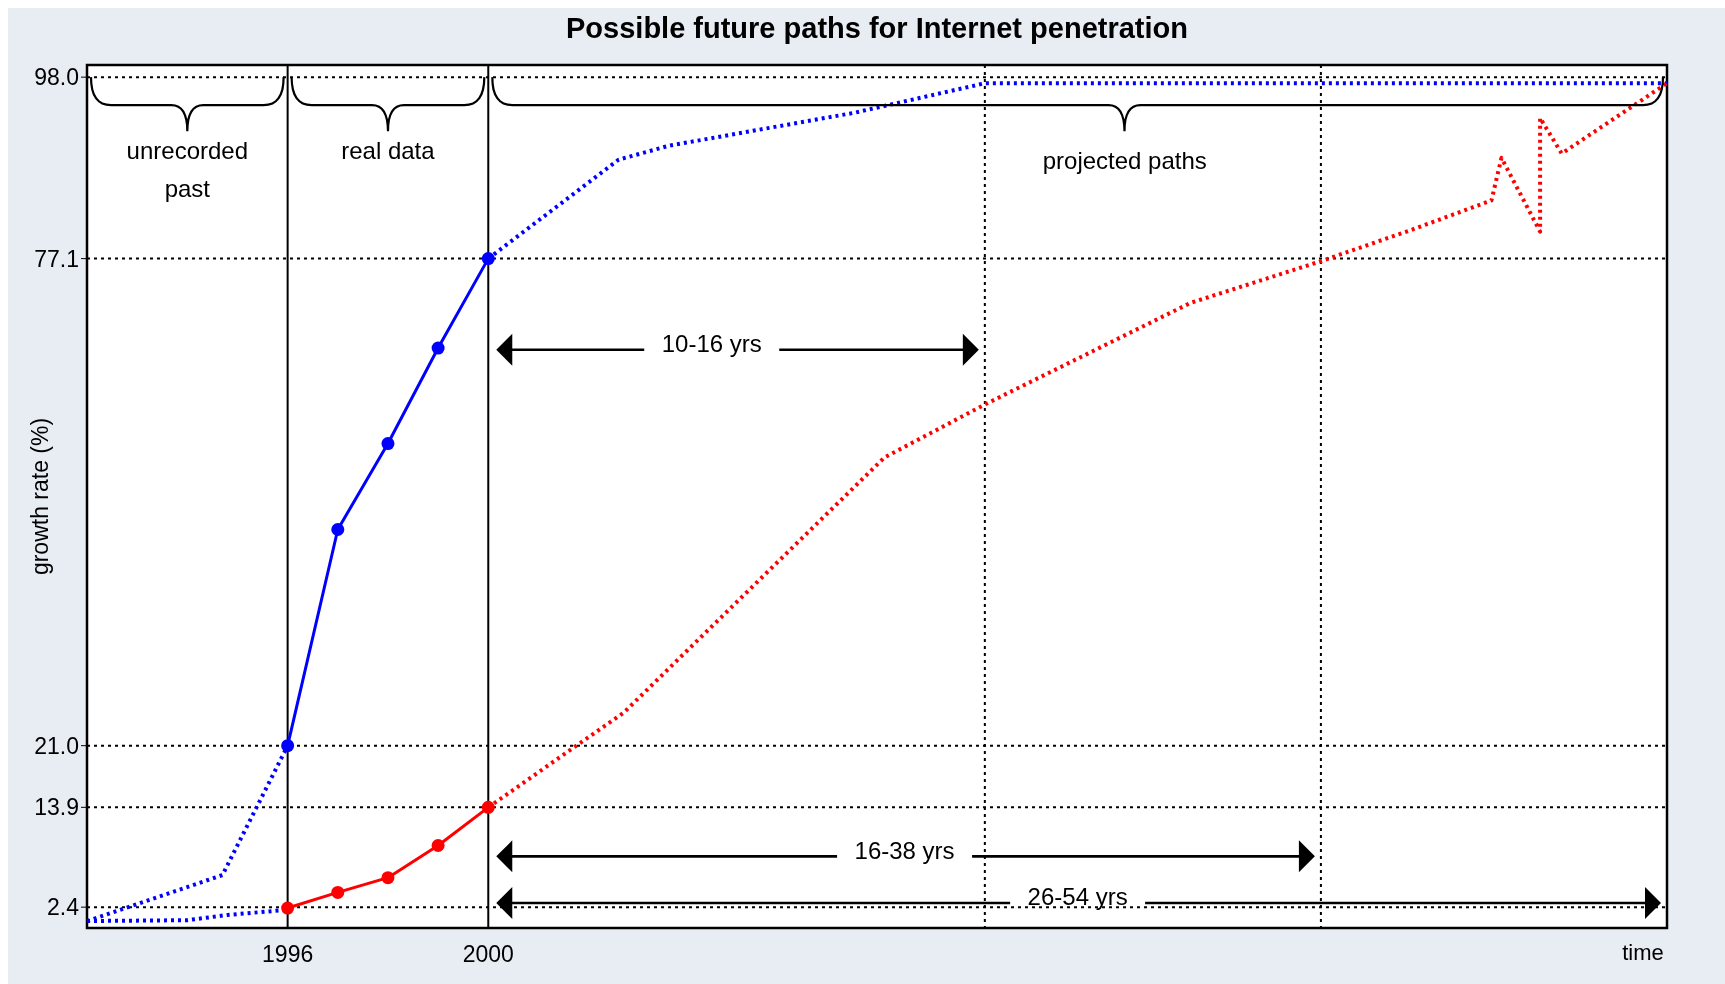  Describe the element at coordinates (56, 745) in the screenshot. I see `y-tick-label: 21.0` at that location.